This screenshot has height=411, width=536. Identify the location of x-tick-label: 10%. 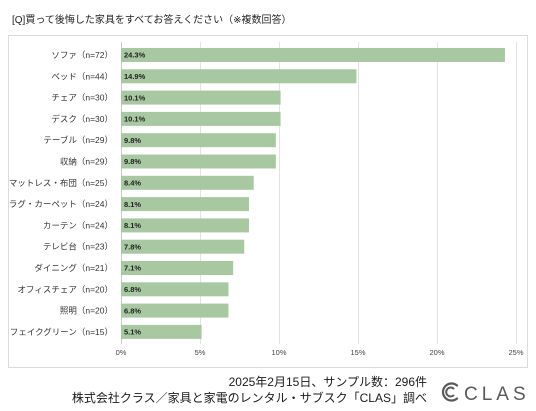
(278, 352).